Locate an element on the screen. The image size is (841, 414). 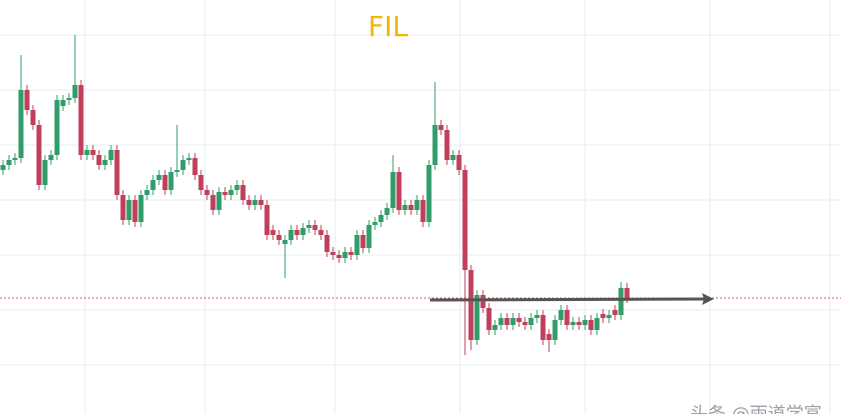
chart-title: FIL is located at coordinates (388, 26).